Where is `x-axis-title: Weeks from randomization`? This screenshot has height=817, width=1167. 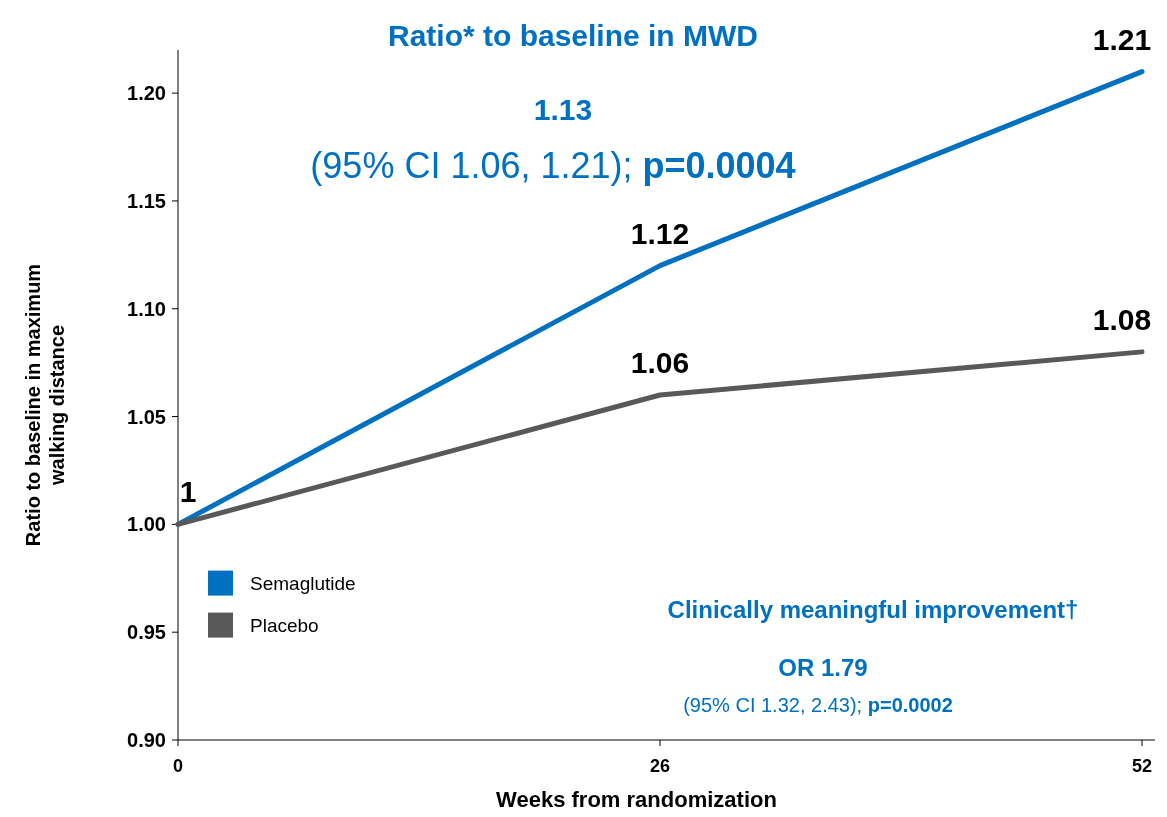 x-axis-title: Weeks from randomization is located at coordinates (636, 799).